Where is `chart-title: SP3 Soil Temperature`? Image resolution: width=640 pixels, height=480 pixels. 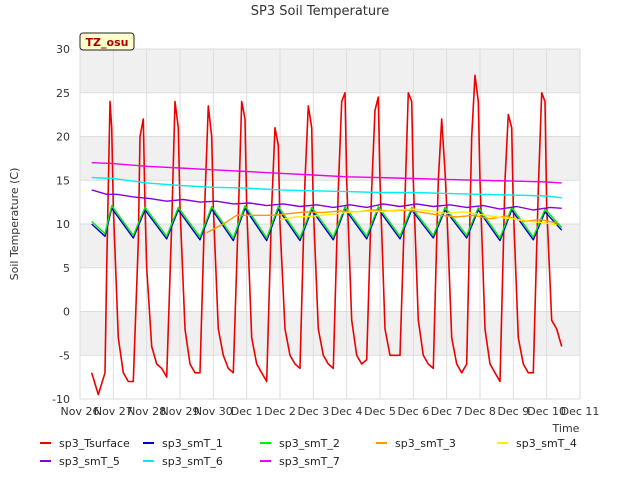 chart-title: SP3 Soil Temperature is located at coordinates (320, 11).